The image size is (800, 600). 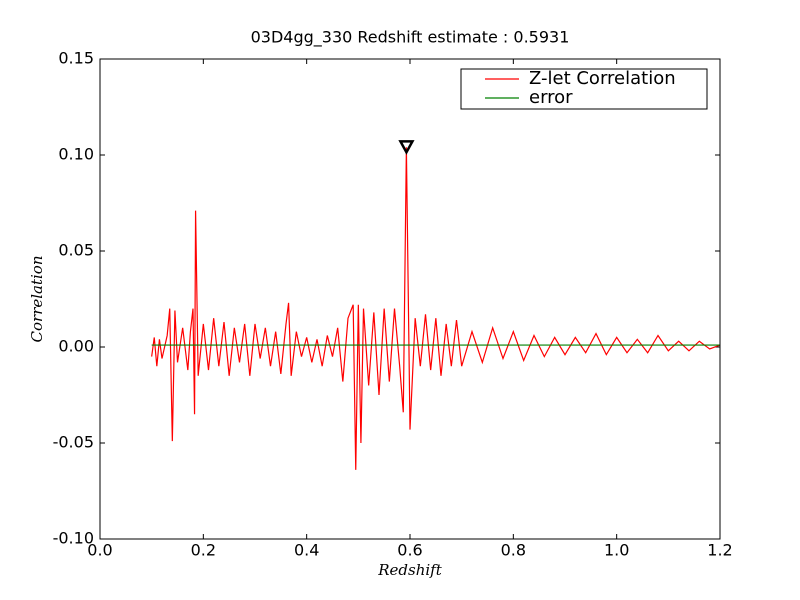 I want to click on x-tick-label: 1.2, so click(x=719, y=550).